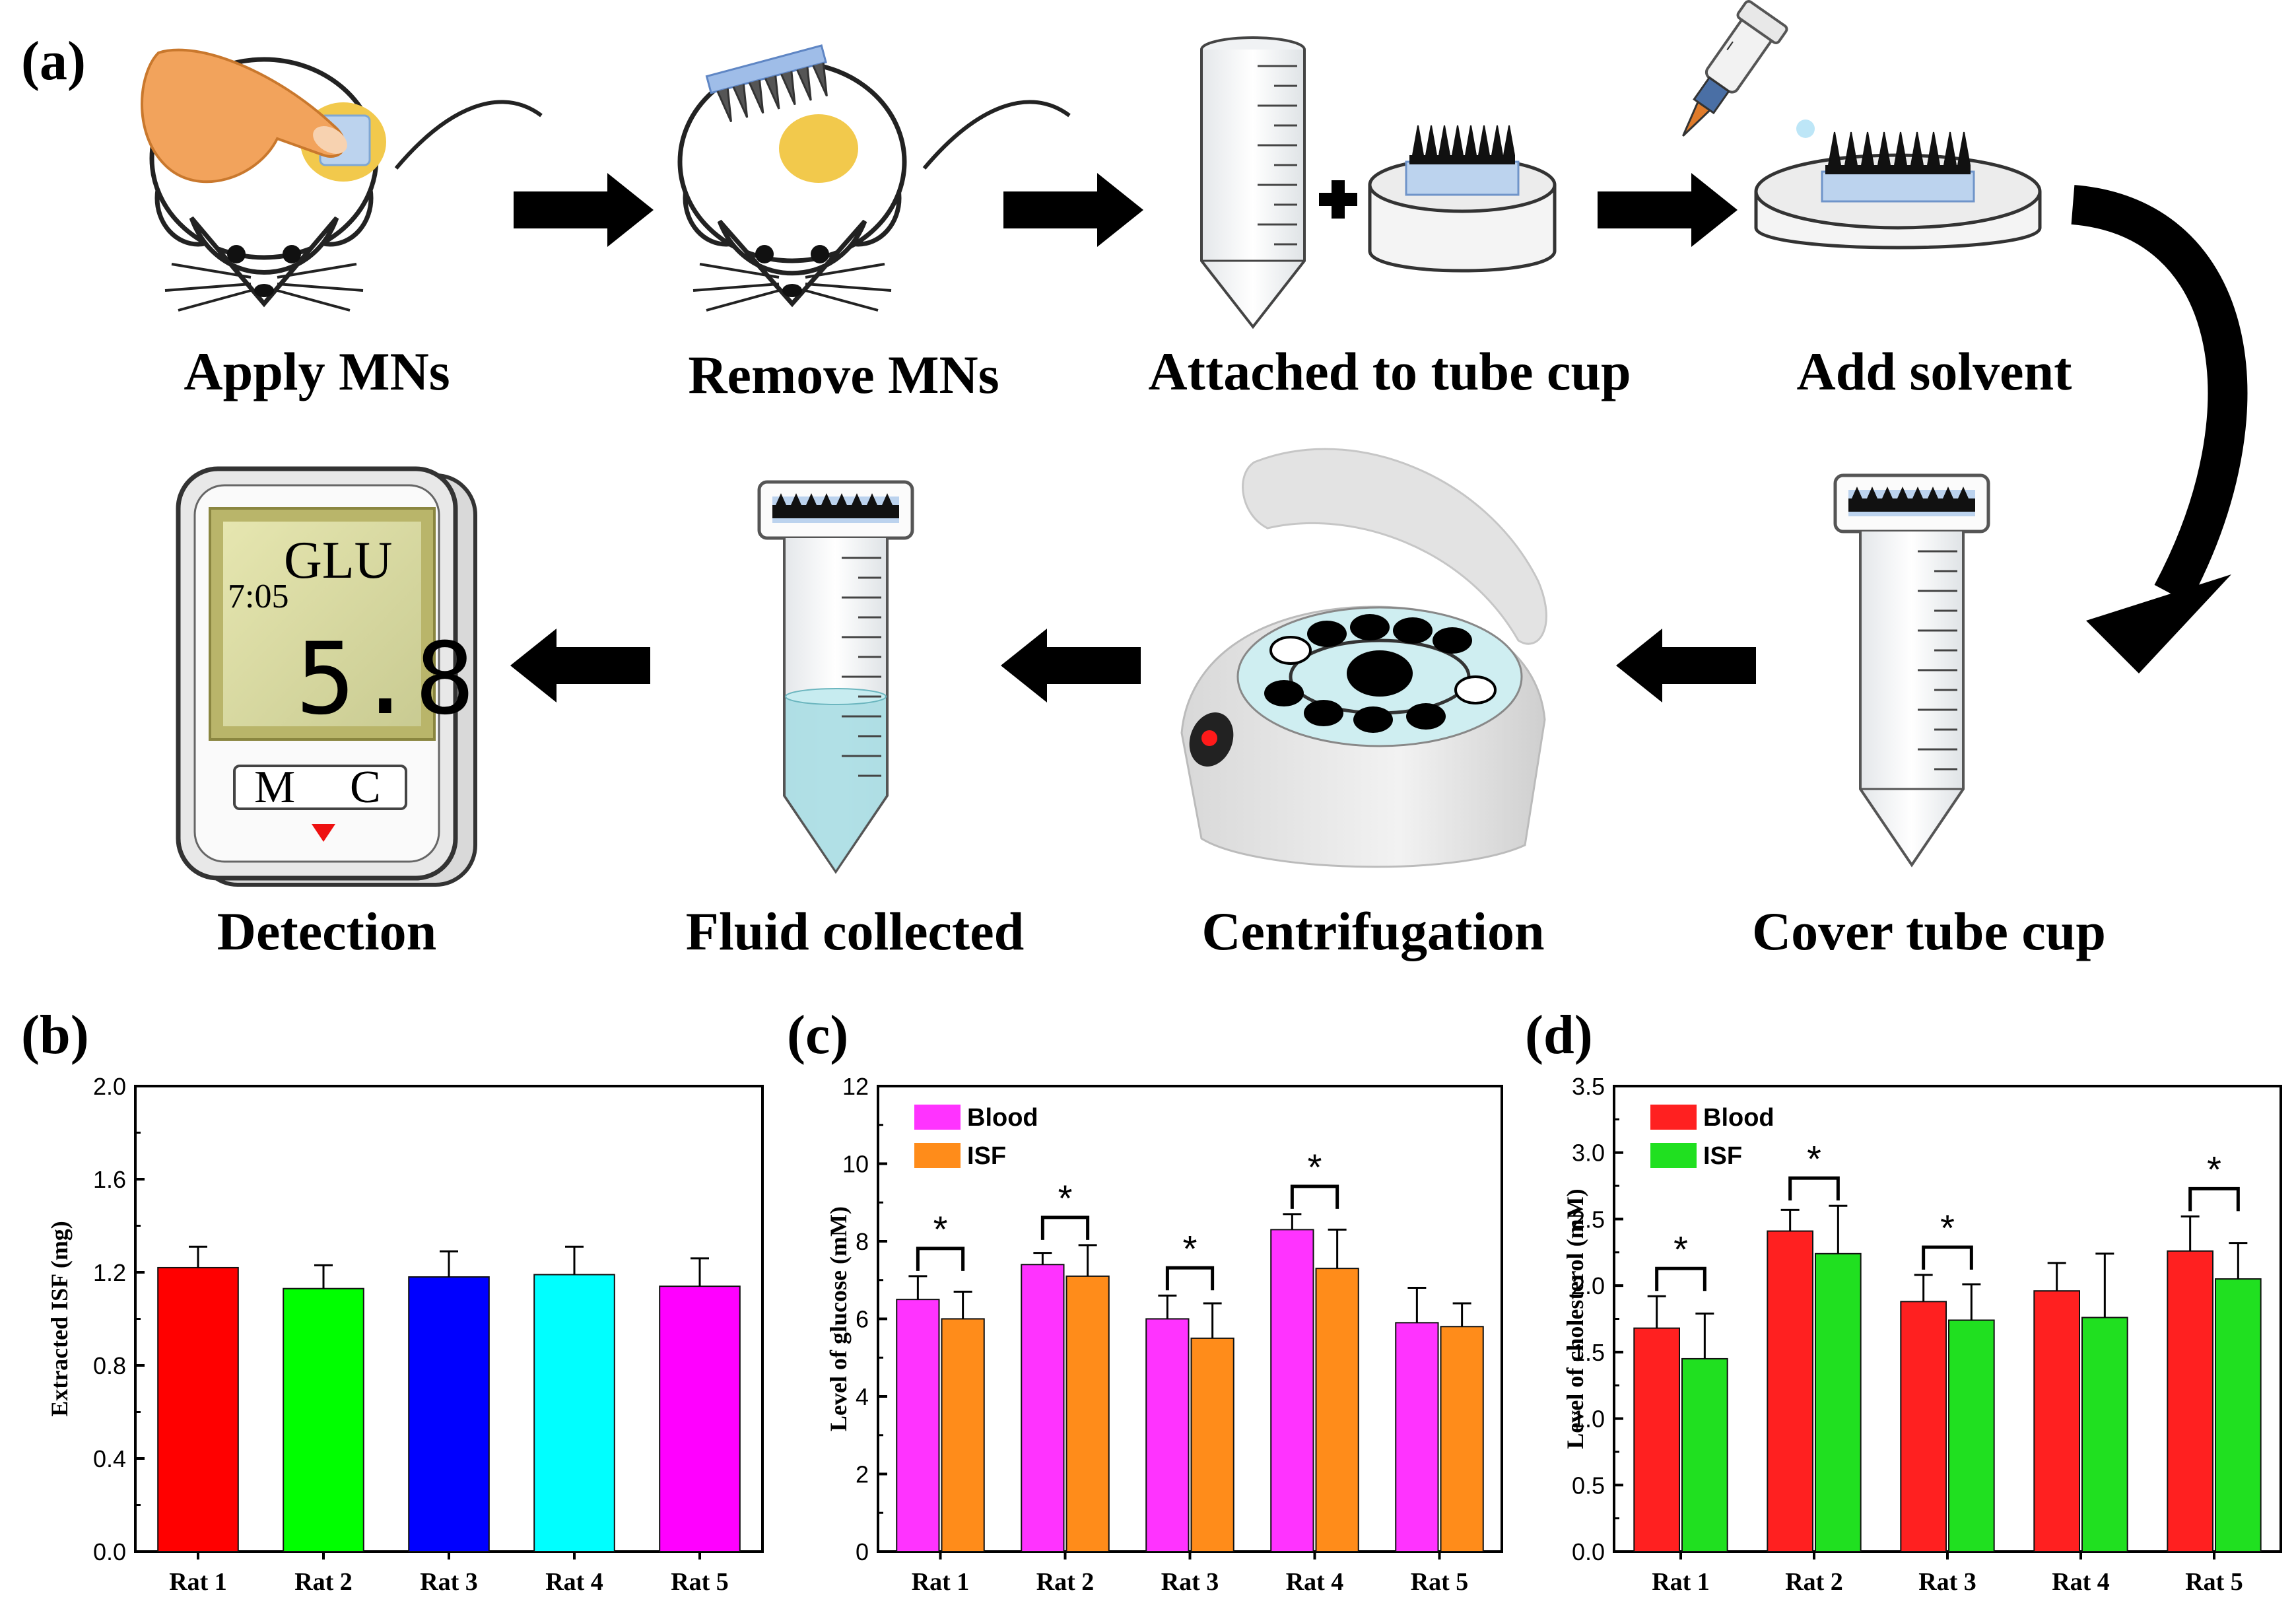 Image resolution: width=2296 pixels, height=1611 pixels. What do you see at coordinates (1372, 931) in the screenshot?
I see `label-centrifugation: Centrifugation` at bounding box center [1372, 931].